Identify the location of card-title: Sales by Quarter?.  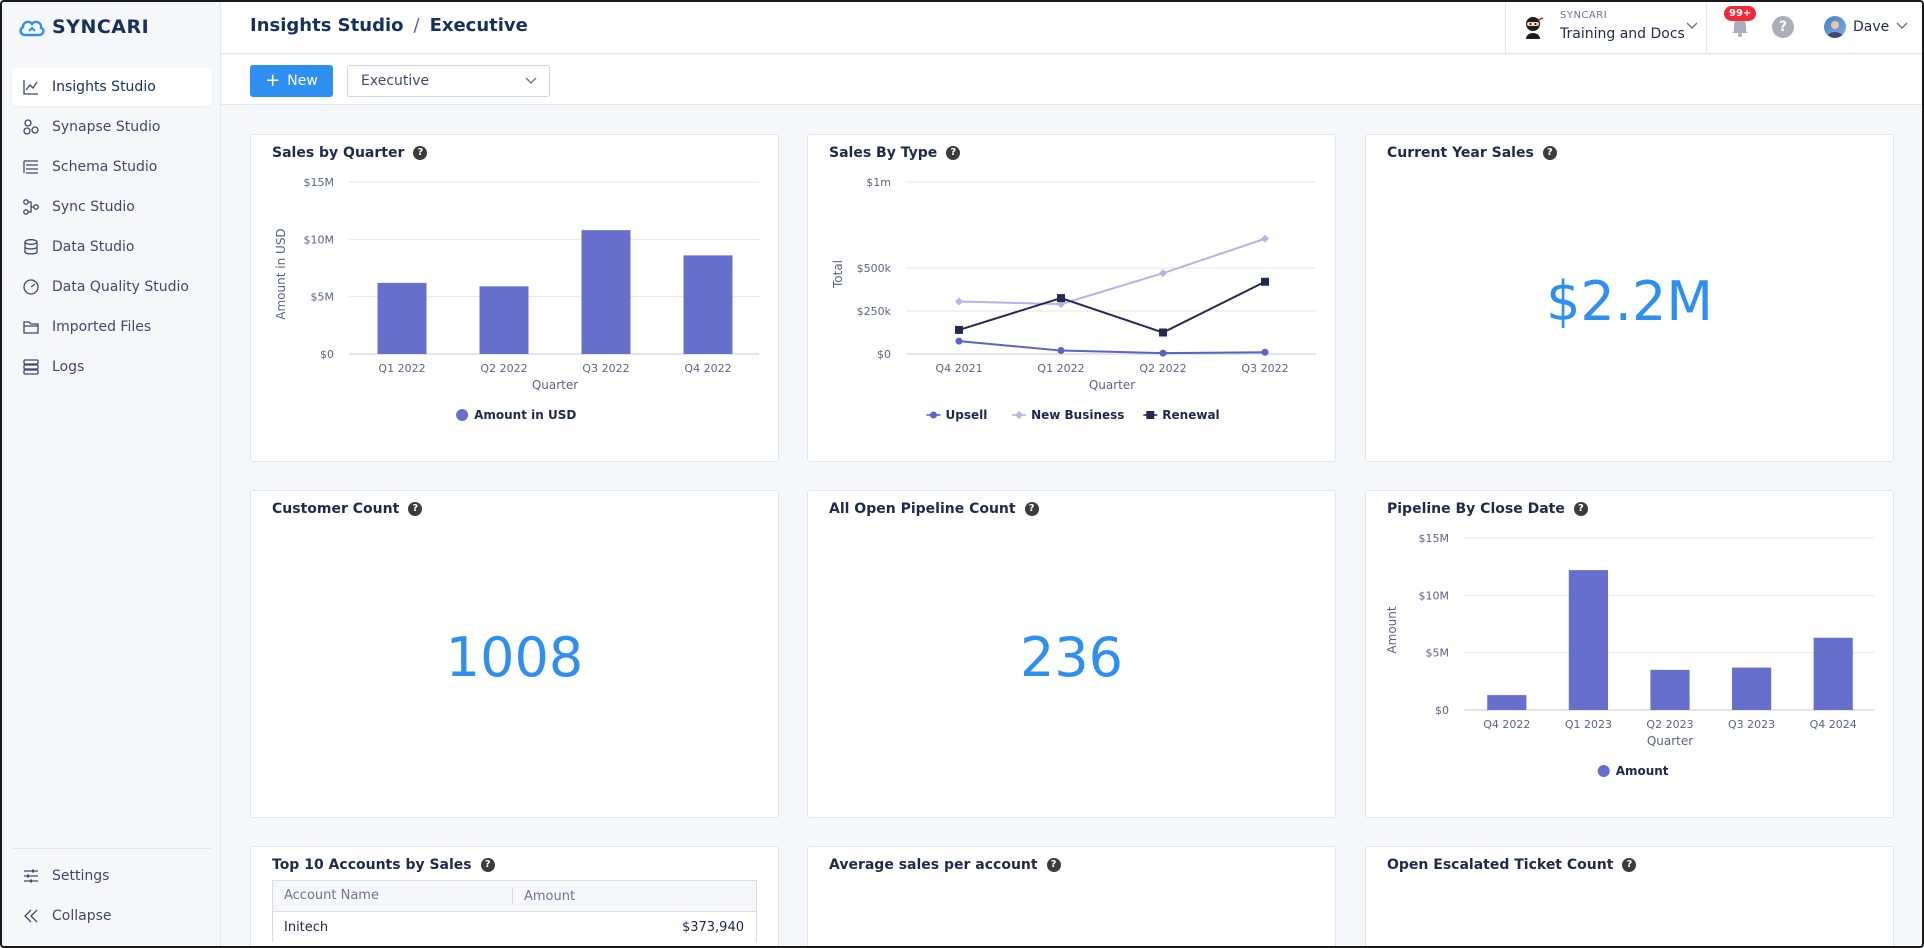
(350, 153).